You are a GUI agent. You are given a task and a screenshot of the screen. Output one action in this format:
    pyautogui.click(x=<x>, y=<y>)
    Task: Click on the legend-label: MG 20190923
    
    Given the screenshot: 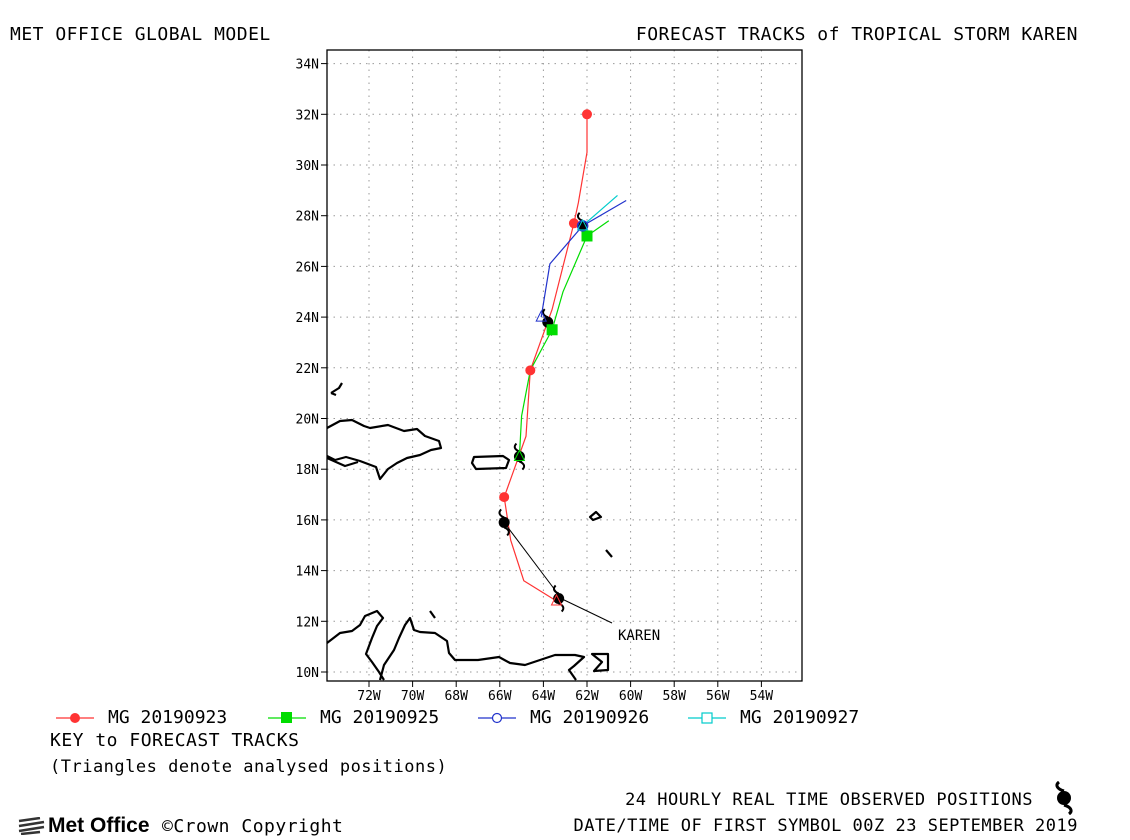 What is the action you would take?
    pyautogui.click(x=168, y=717)
    